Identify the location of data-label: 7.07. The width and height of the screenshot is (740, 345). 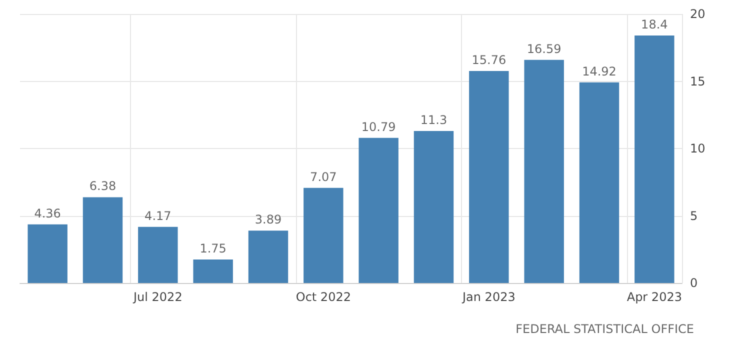
(323, 177).